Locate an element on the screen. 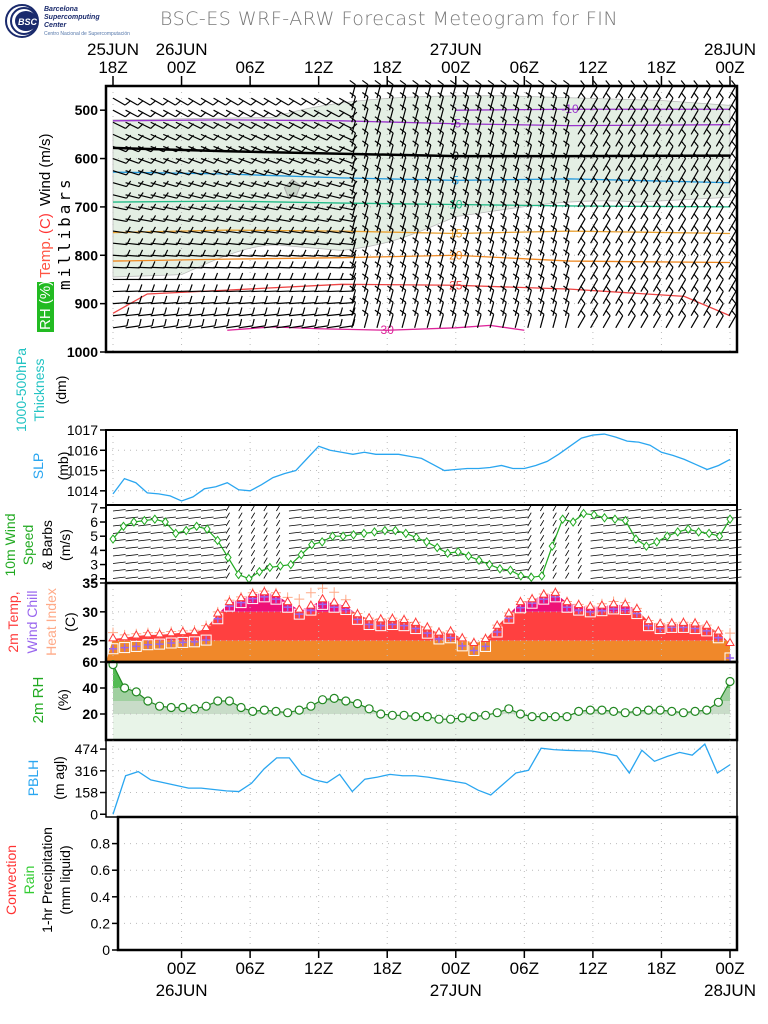 The height and width of the screenshot is (1024, 768). temp-ylabel-2-line: Heat Index is located at coordinates (51, 622).